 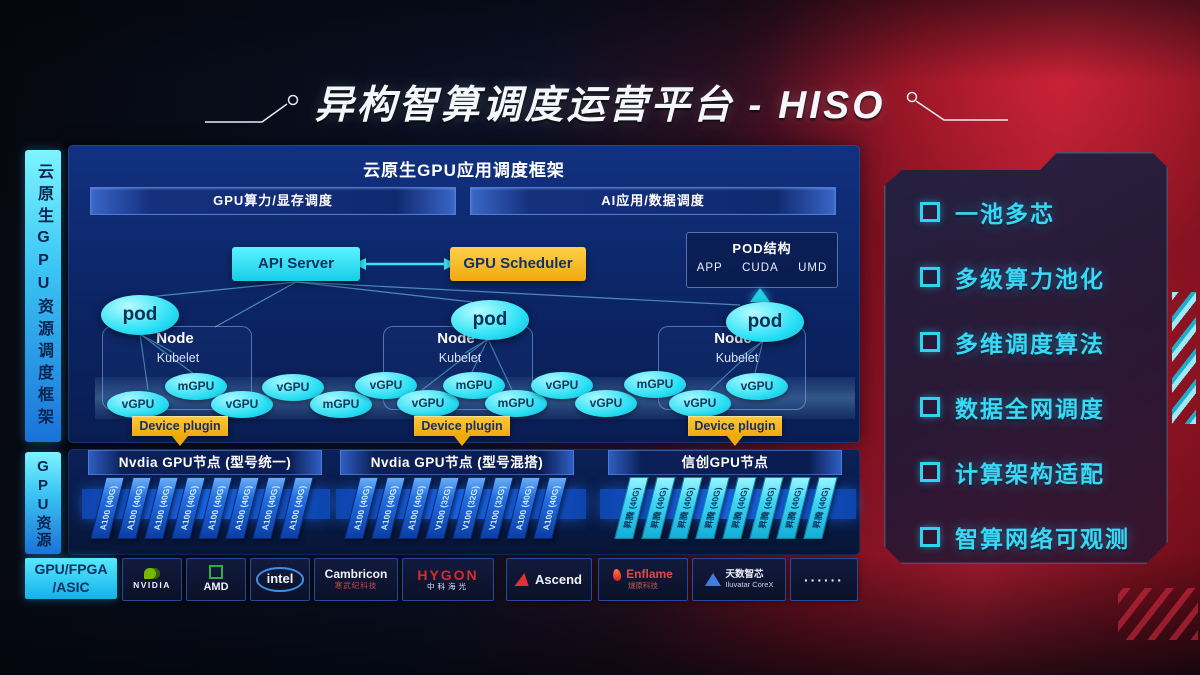 What do you see at coordinates (273, 201) in the screenshot?
I see `compute-scheduling-bar: GPU算力/显存调度` at bounding box center [273, 201].